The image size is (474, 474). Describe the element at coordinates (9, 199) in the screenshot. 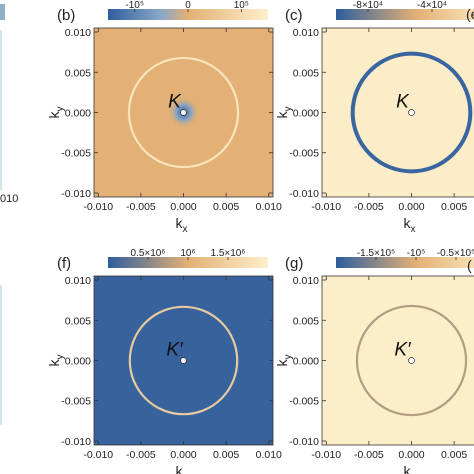

I see `left-tick-fragment: 010` at that location.